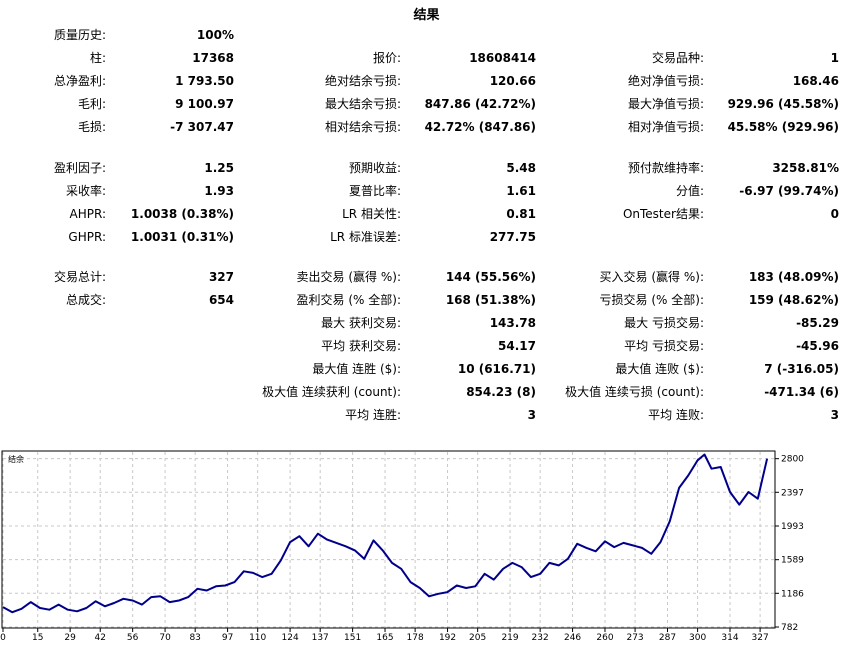  I want to click on stat-value: 45.58% (929.96), so click(783, 127).